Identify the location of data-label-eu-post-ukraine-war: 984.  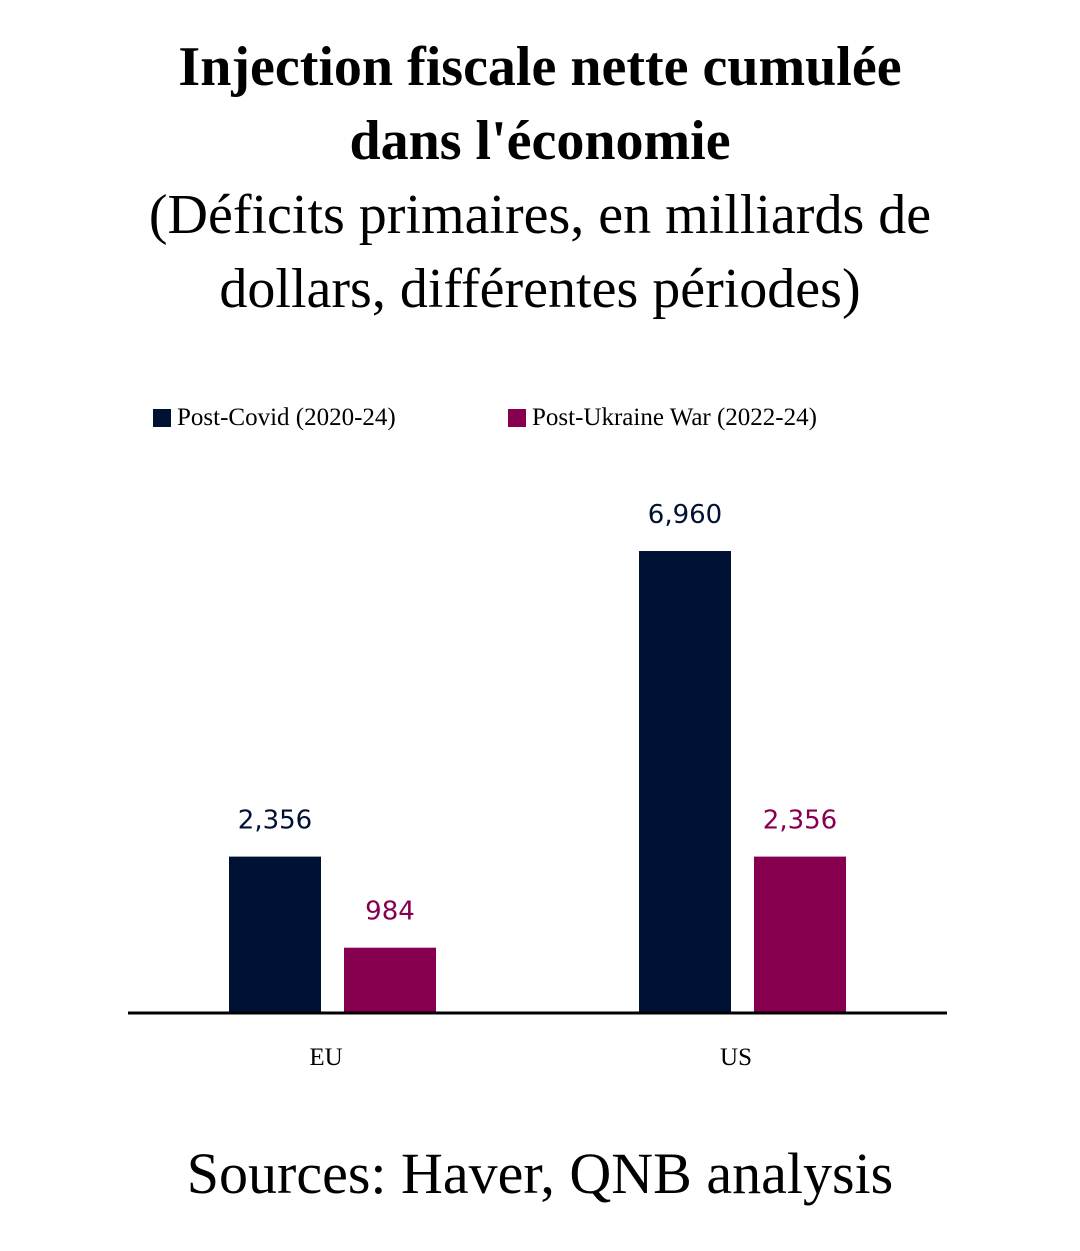
(390, 912).